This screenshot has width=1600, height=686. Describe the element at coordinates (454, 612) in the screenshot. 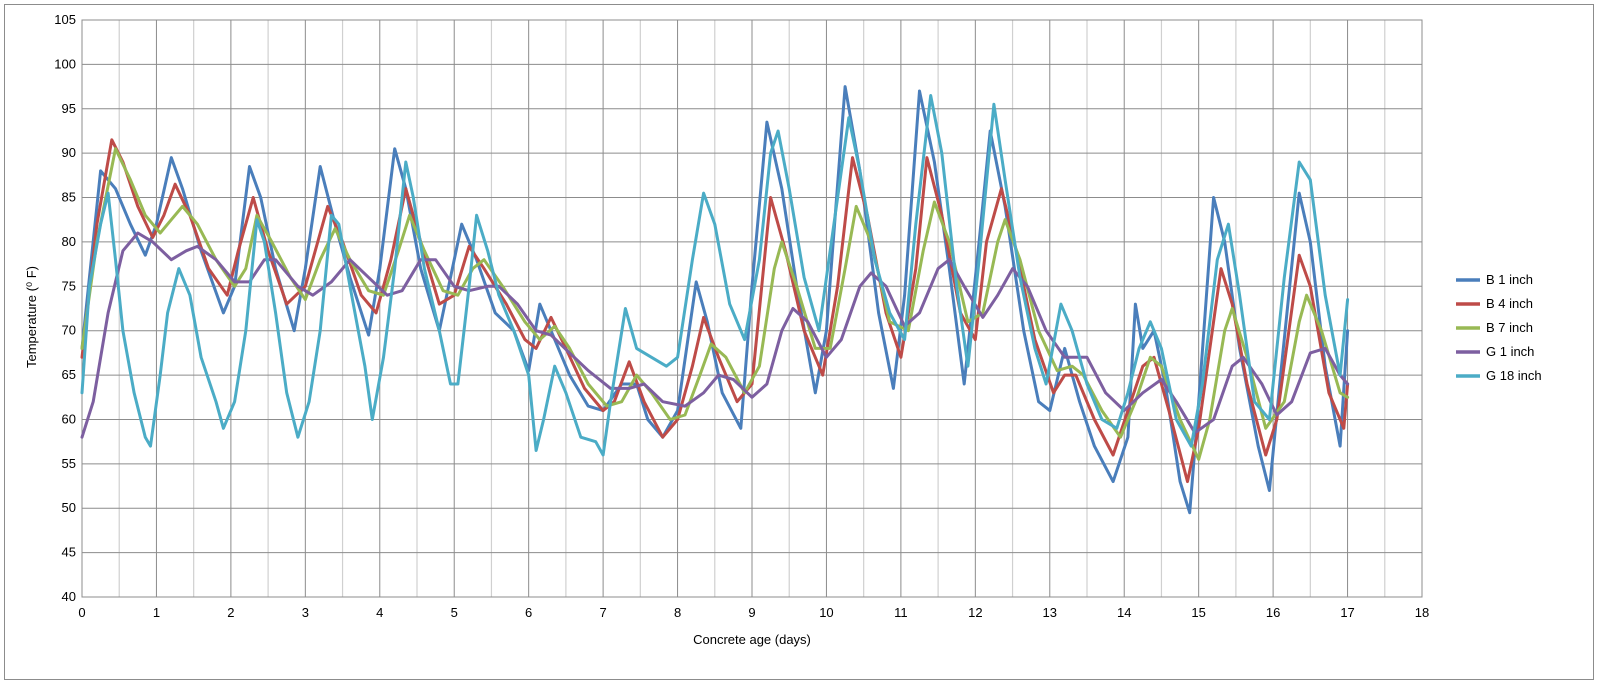

I see `x-tick-label: 5` at that location.